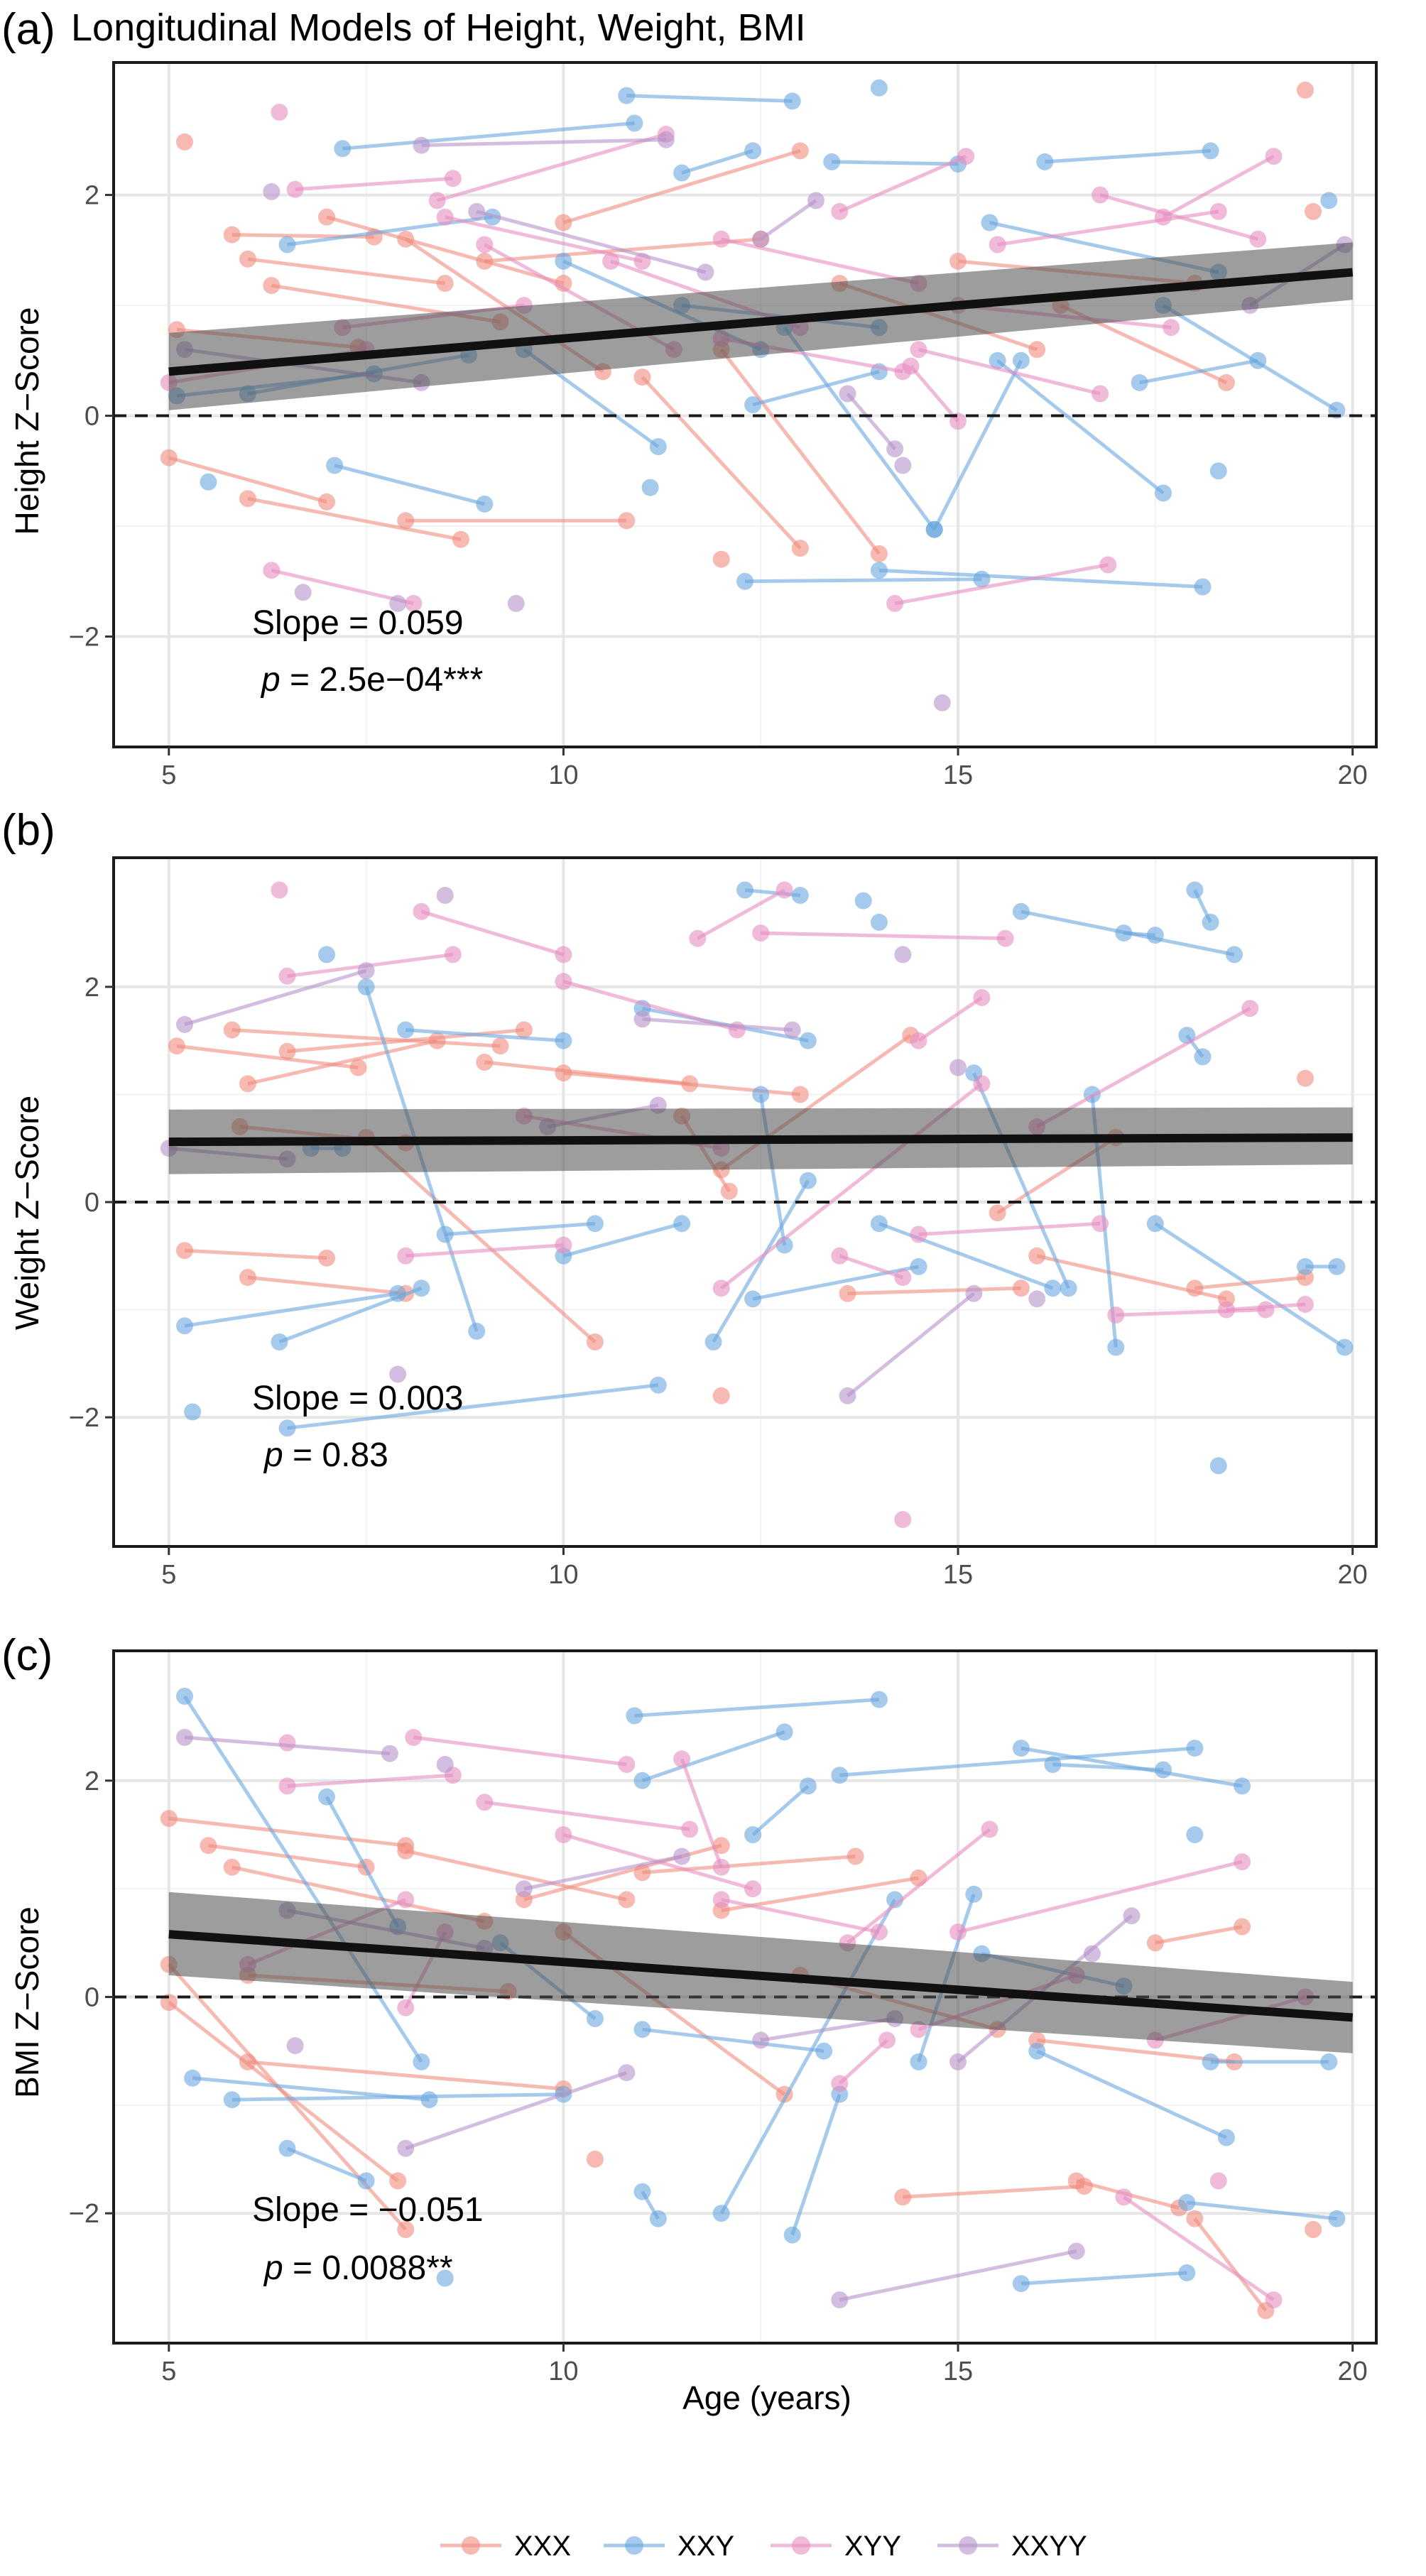  Describe the element at coordinates (542, 2546) in the screenshot. I see `legend-label: XXX` at that location.